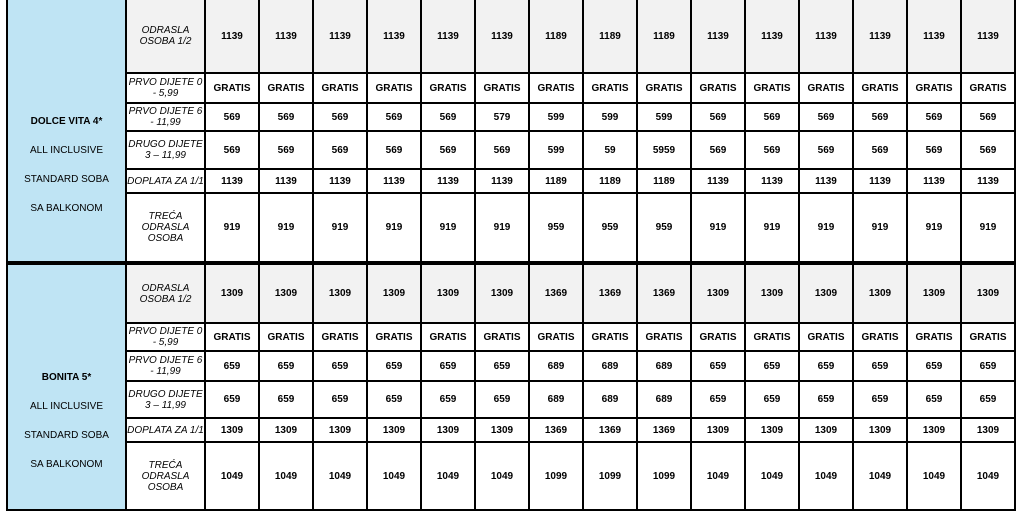  I want to click on row-label: DOPLATA ZA 1/1, so click(165, 181).